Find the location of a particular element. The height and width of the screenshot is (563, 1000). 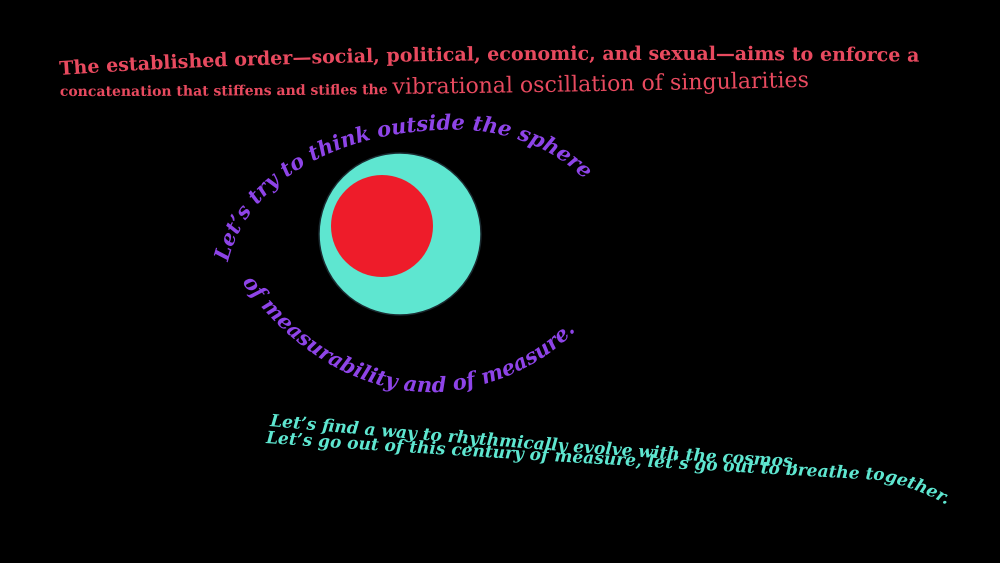

pupil-circle is located at coordinates (382, 226).